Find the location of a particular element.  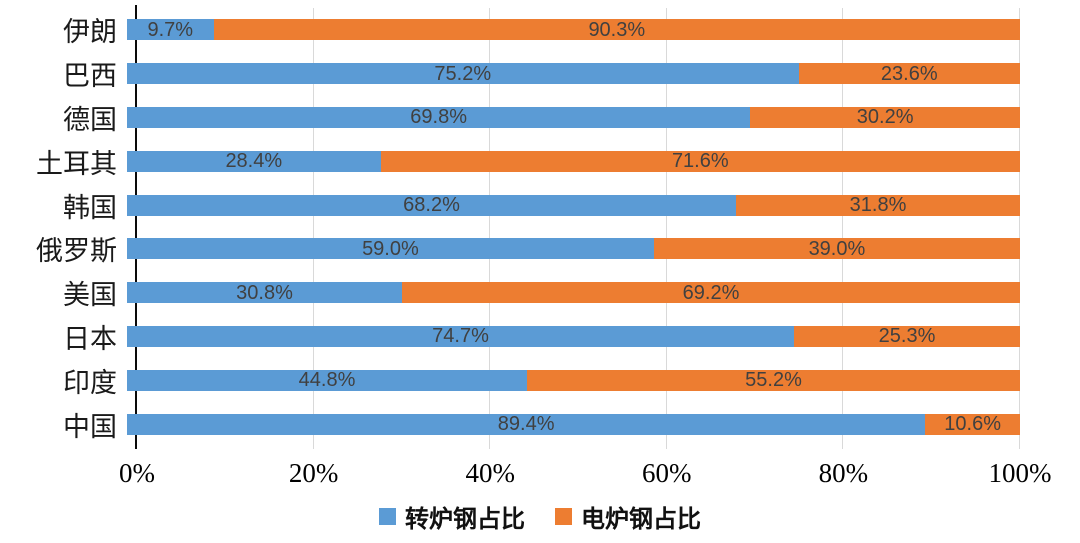

bar-segment-converter: 30.8% is located at coordinates (265, 292).